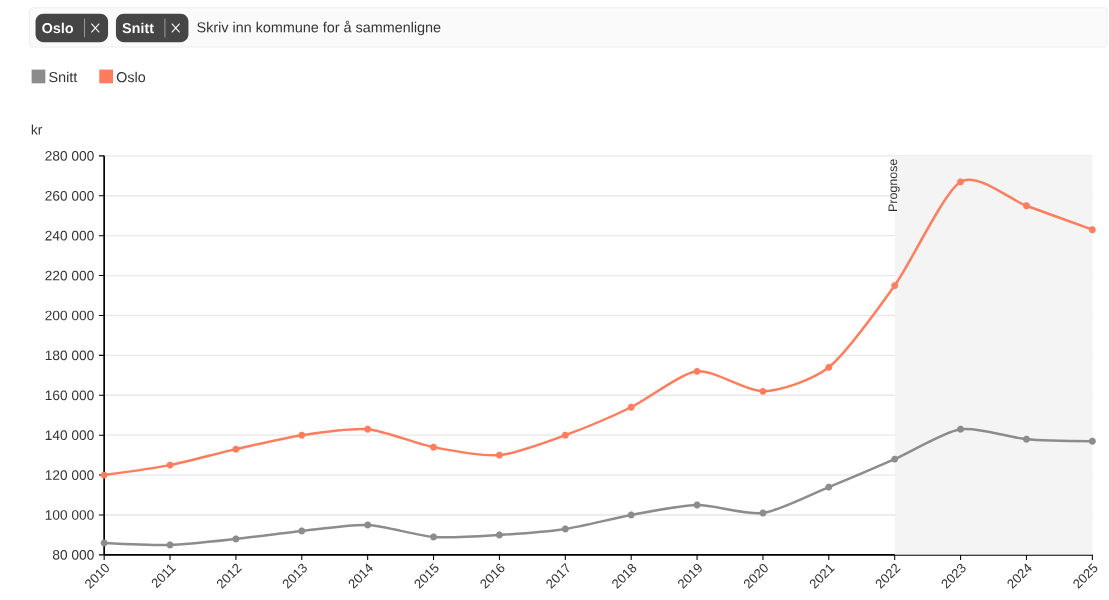 This screenshot has width=1109, height=600. What do you see at coordinates (69, 235) in the screenshot?
I see `y-tick-label: 240 000` at bounding box center [69, 235].